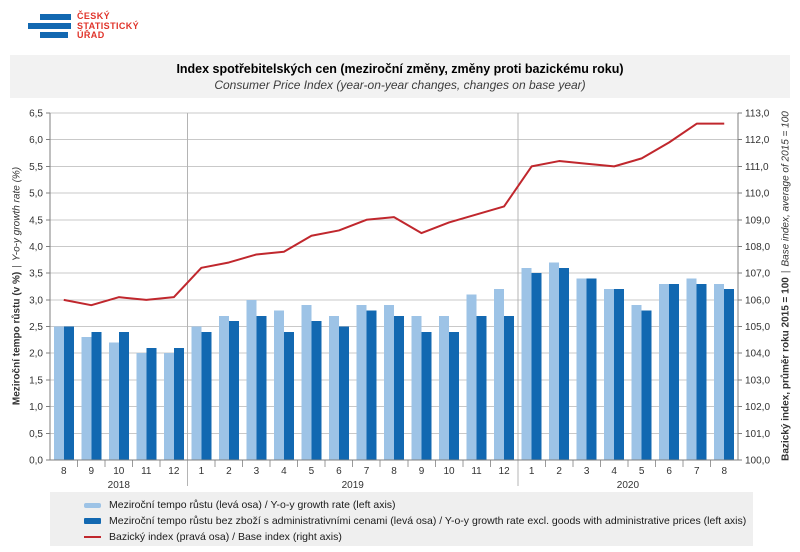  What do you see at coordinates (757, 274) in the screenshot?
I see `right-tick-label: 107,0` at bounding box center [757, 274].